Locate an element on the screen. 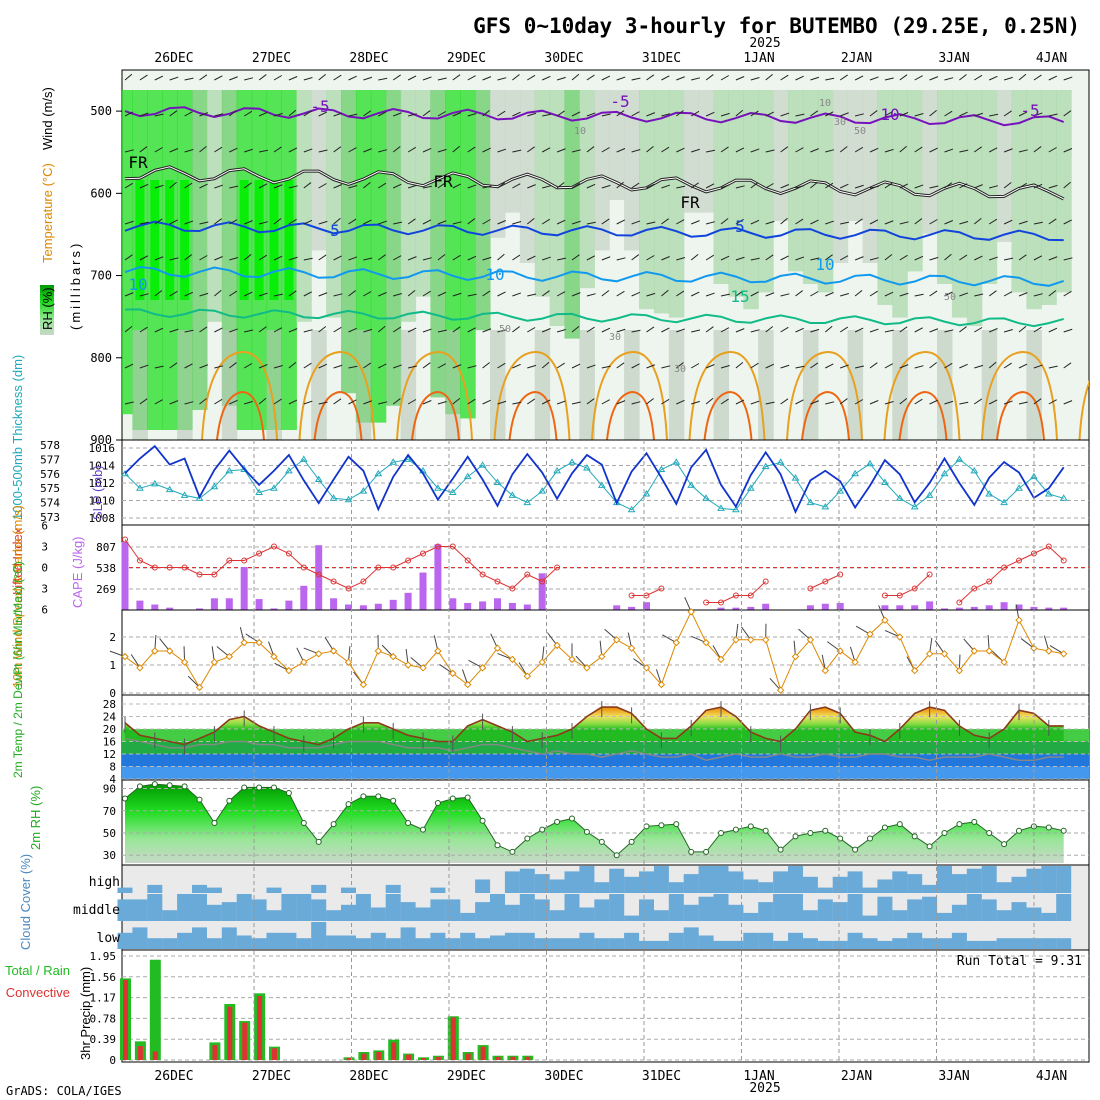 The image size is (1100, 1100). thickness-tick-label: 577 is located at coordinates (50, 459).